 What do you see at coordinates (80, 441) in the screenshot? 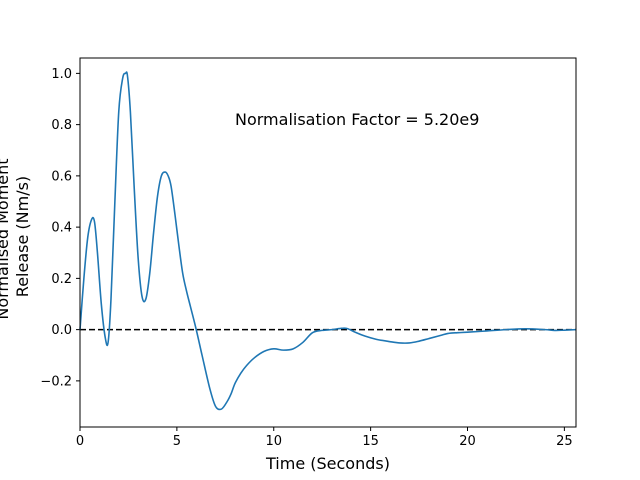
I see `x-tick-label: 0` at bounding box center [80, 441].